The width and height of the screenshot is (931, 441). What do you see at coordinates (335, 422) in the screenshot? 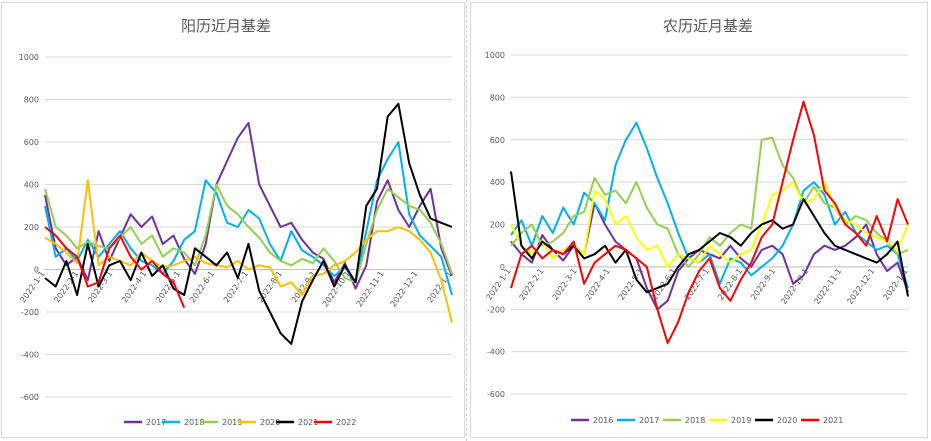
I see `legend-item-2022: 2022` at bounding box center [335, 422].